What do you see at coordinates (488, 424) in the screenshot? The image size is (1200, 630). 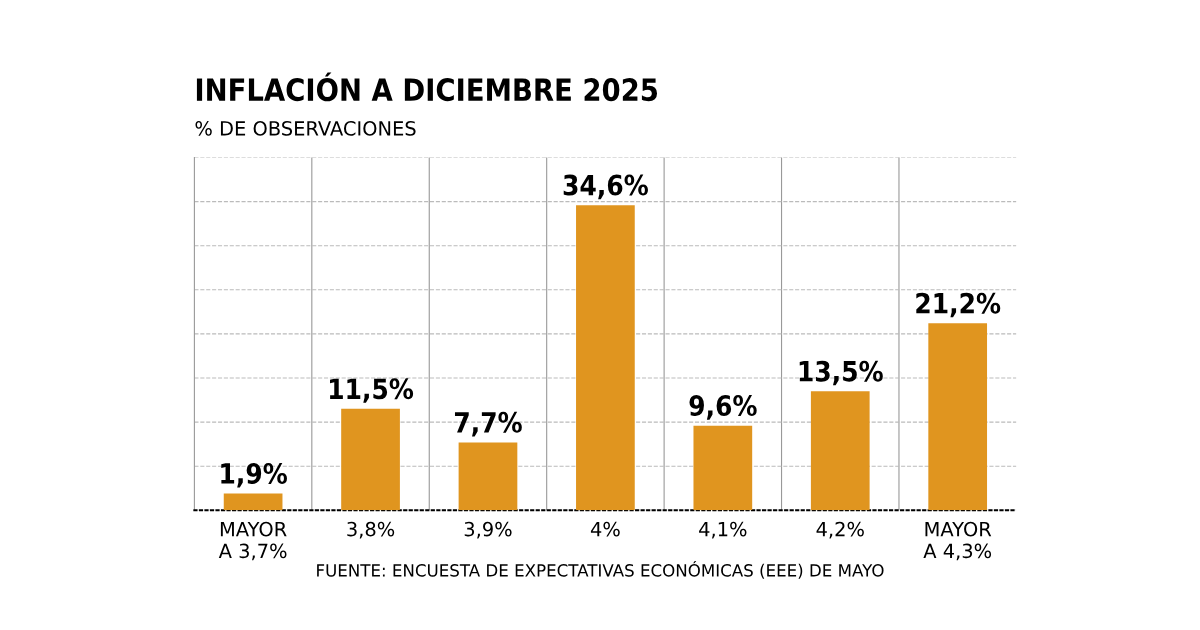 I see `data-label: 7,7%` at bounding box center [488, 424].